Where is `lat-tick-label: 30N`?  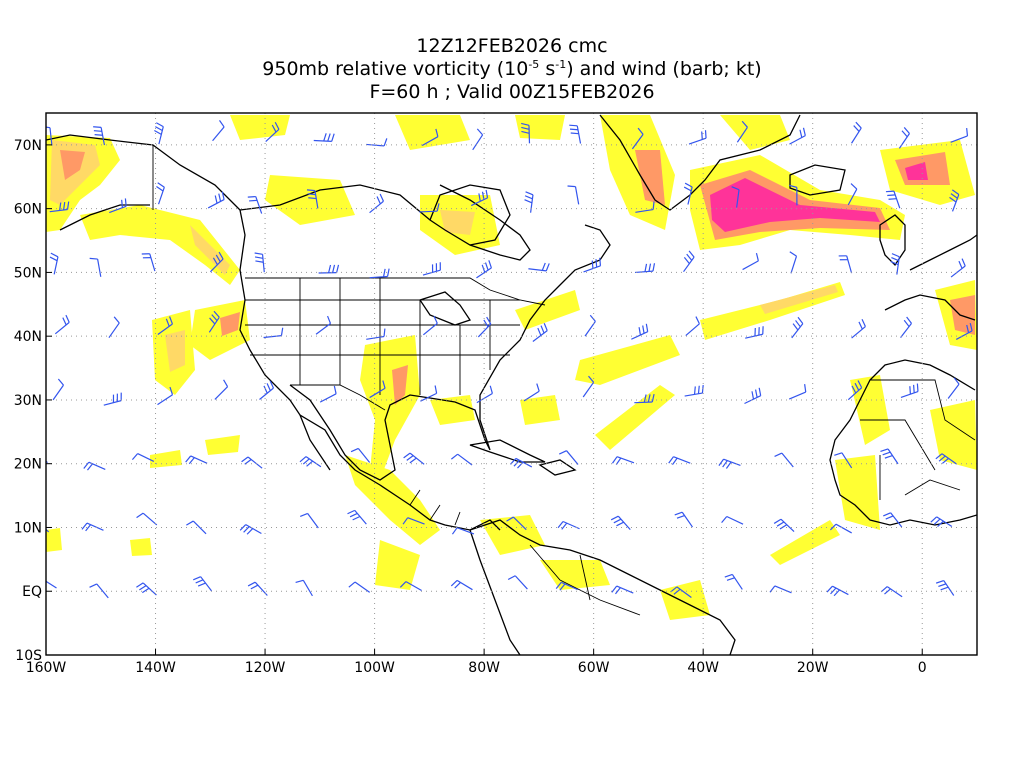
lat-tick-label: 30N is located at coordinates (28, 401).